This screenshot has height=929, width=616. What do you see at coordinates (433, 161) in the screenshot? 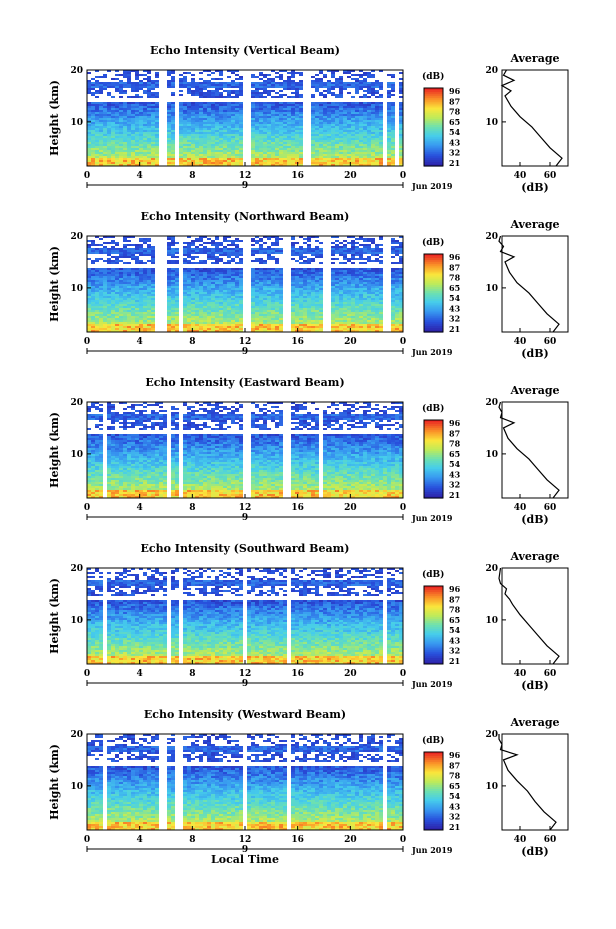
I see `colorbar-segment` at bounding box center [433, 161].